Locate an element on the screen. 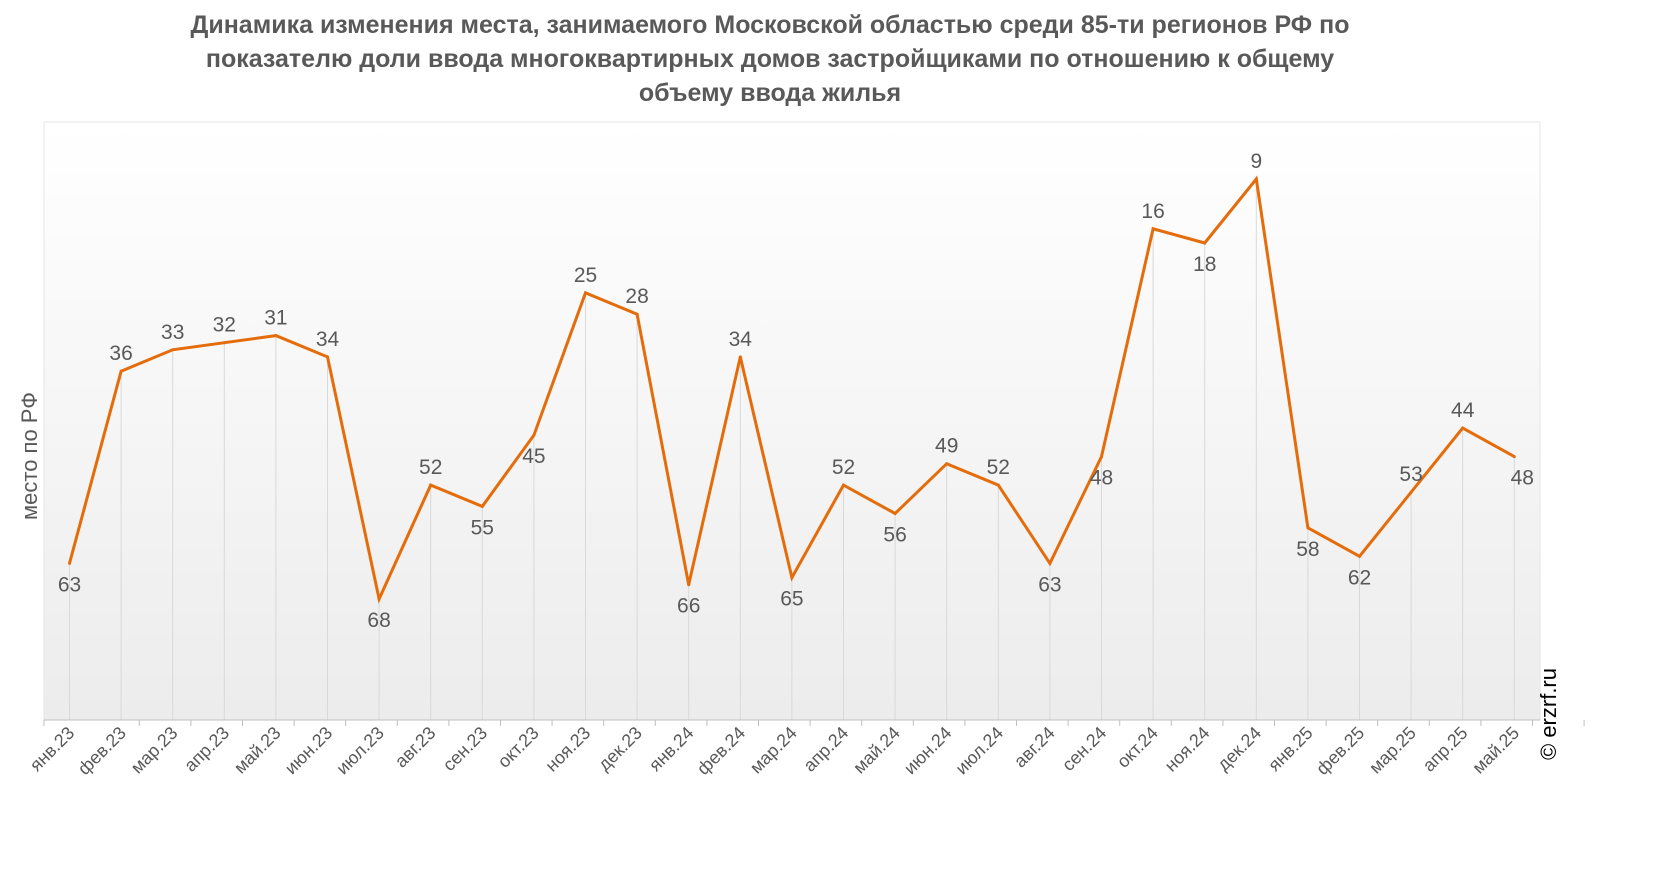  data-label: 25 is located at coordinates (585, 275).